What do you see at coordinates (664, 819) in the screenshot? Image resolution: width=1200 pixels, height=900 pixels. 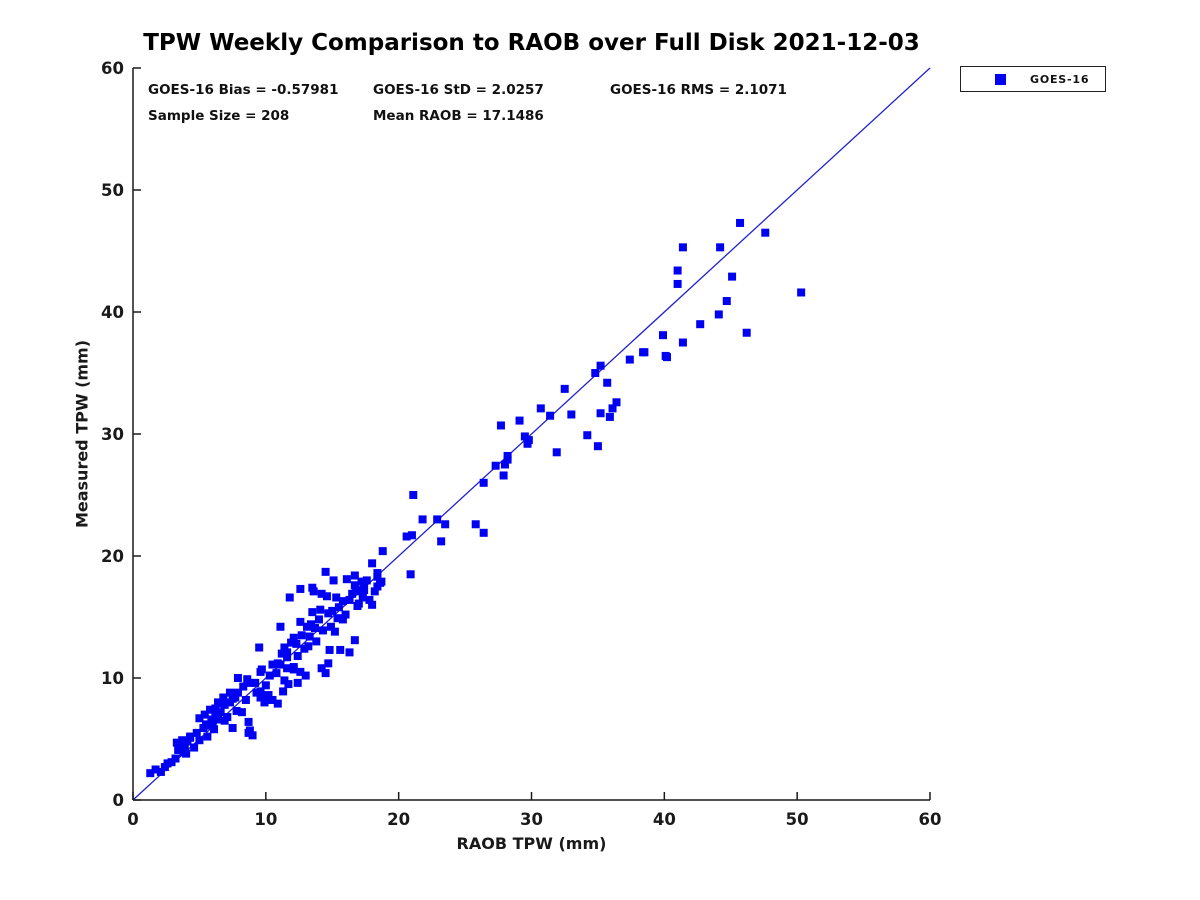 I see `x-tick-label: 40` at bounding box center [664, 819].